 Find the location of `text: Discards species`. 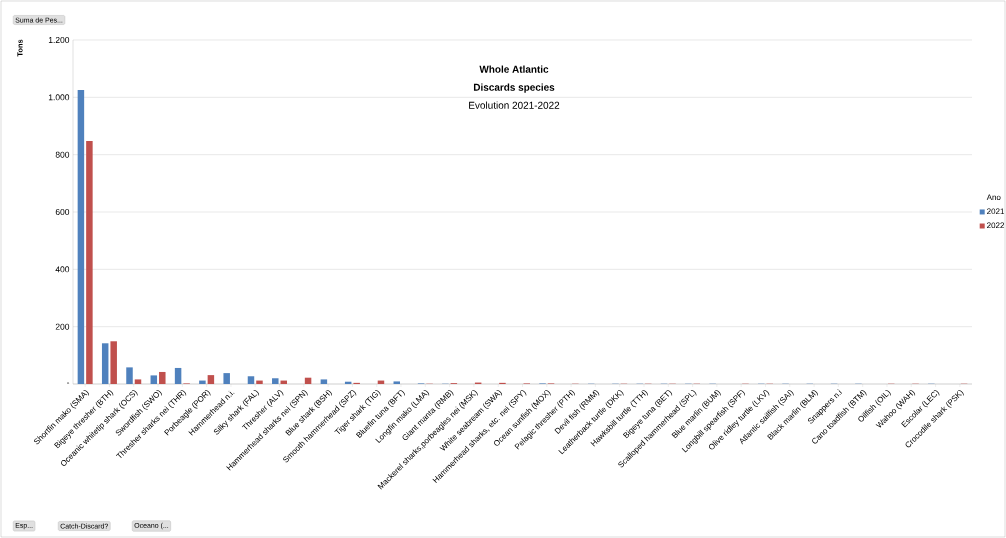

text: Discards species is located at coordinates (514, 88).